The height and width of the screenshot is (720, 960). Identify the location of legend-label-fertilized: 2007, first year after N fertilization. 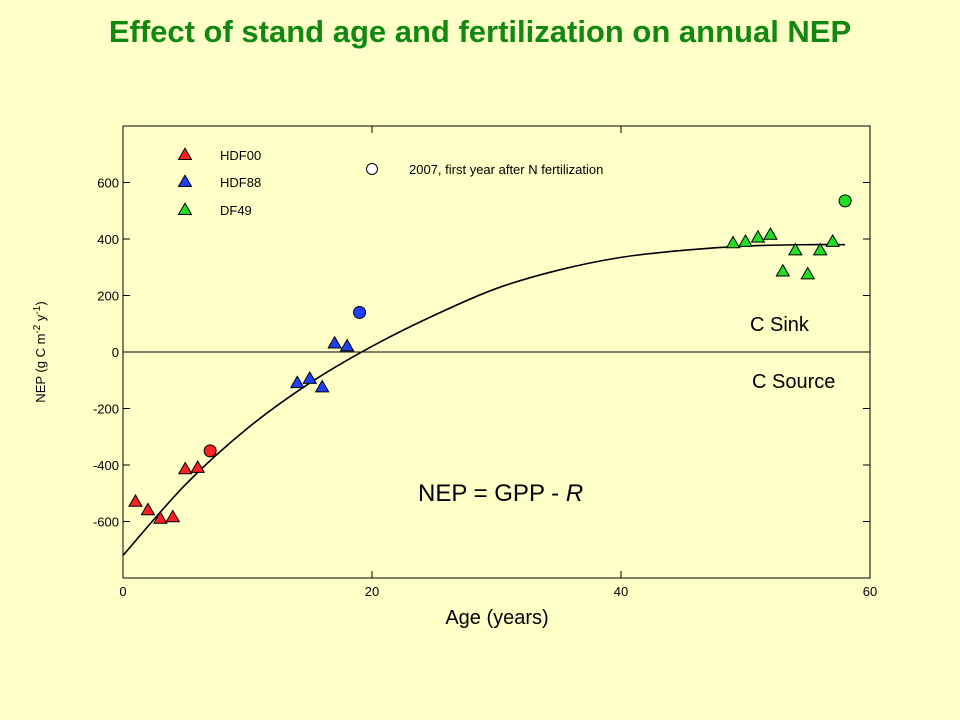
(506, 169).